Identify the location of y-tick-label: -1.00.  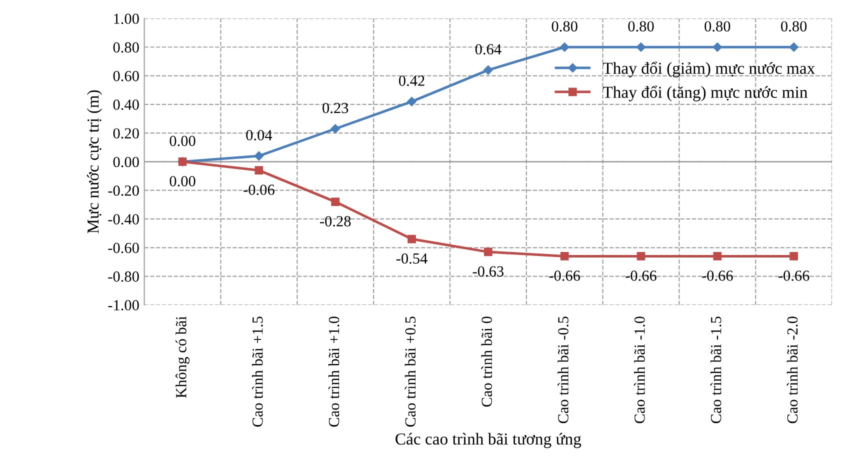
(123, 305).